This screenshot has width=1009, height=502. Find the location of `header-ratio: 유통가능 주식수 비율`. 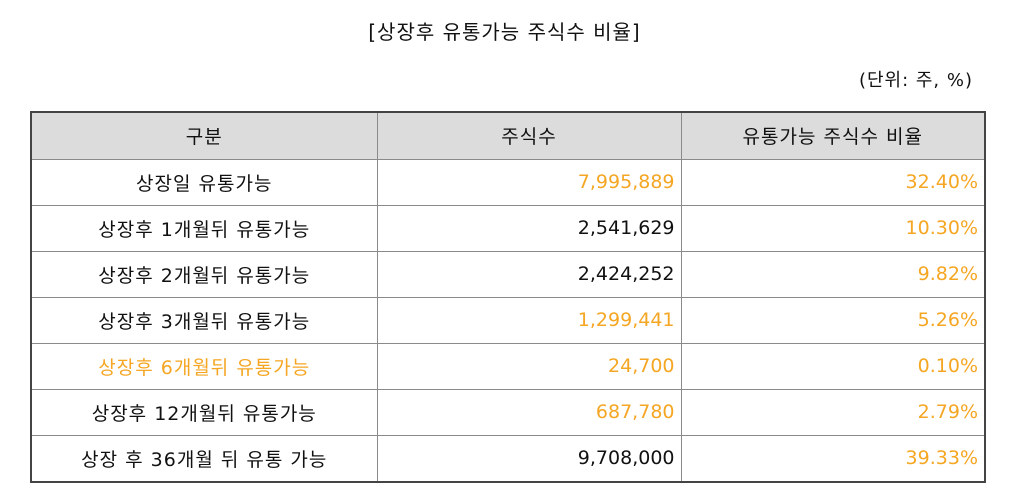

header-ratio: 유통가능 주식수 비율 is located at coordinates (833, 135).